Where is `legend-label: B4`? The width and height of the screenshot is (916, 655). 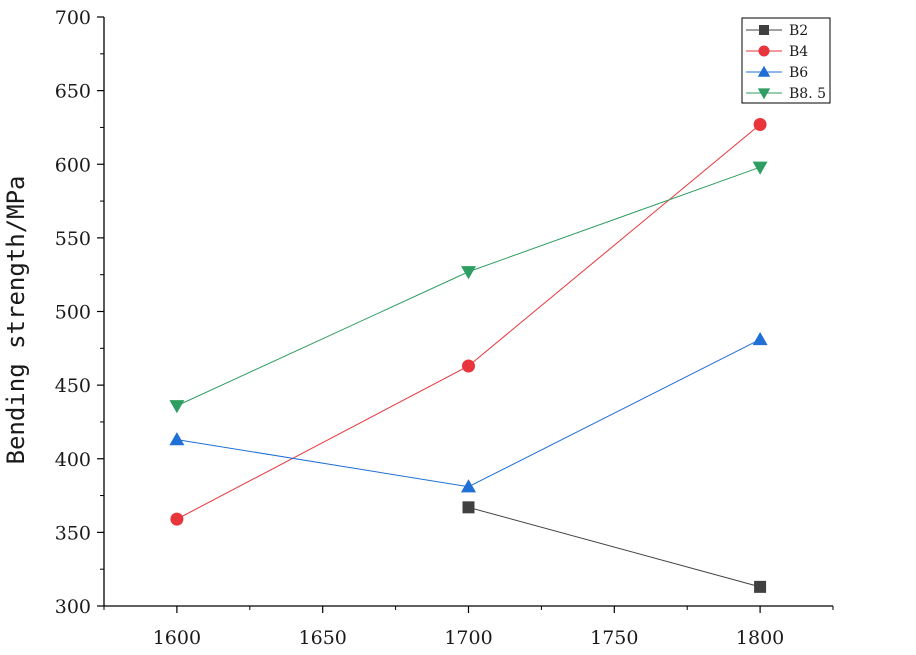 legend-label: B4 is located at coordinates (798, 52).